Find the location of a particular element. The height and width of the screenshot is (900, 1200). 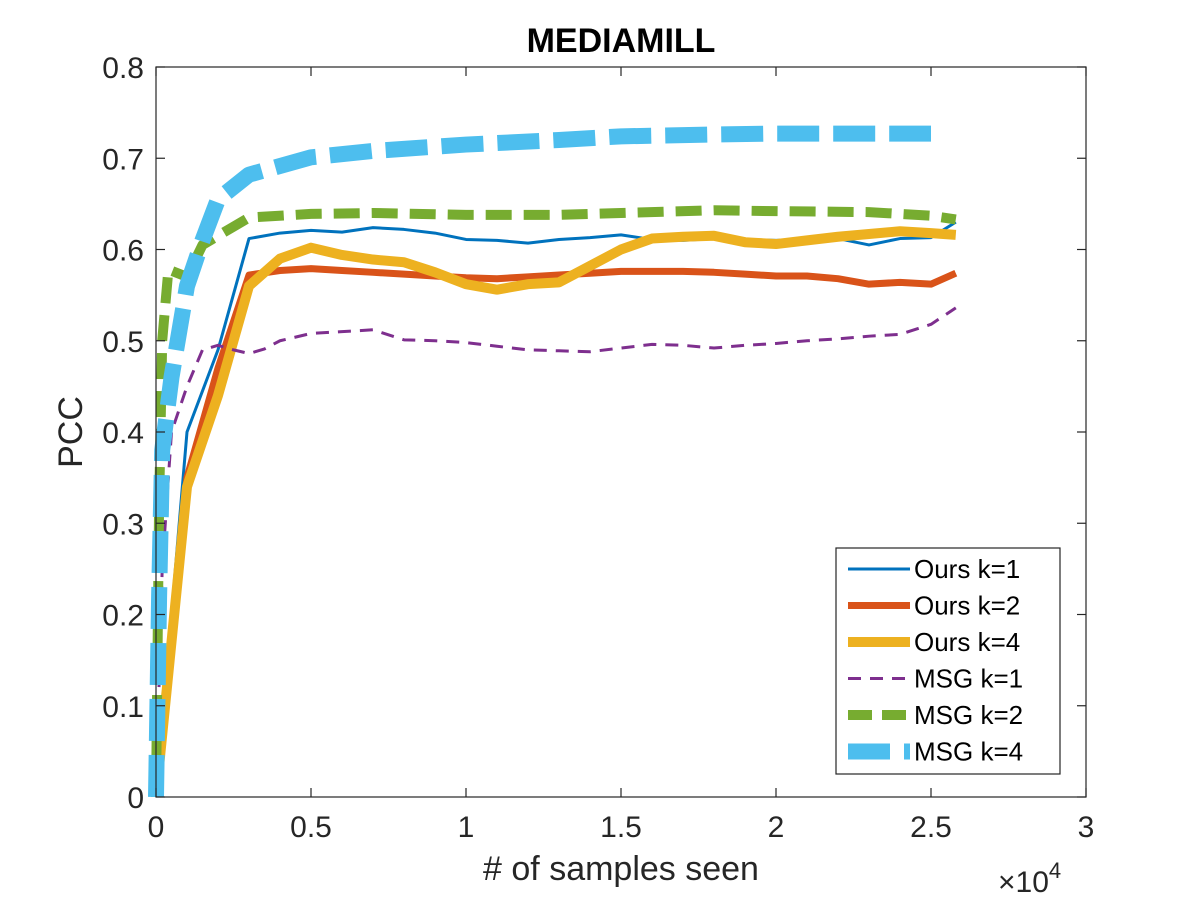

legend-label: Ours k=2 is located at coordinates (967, 606).